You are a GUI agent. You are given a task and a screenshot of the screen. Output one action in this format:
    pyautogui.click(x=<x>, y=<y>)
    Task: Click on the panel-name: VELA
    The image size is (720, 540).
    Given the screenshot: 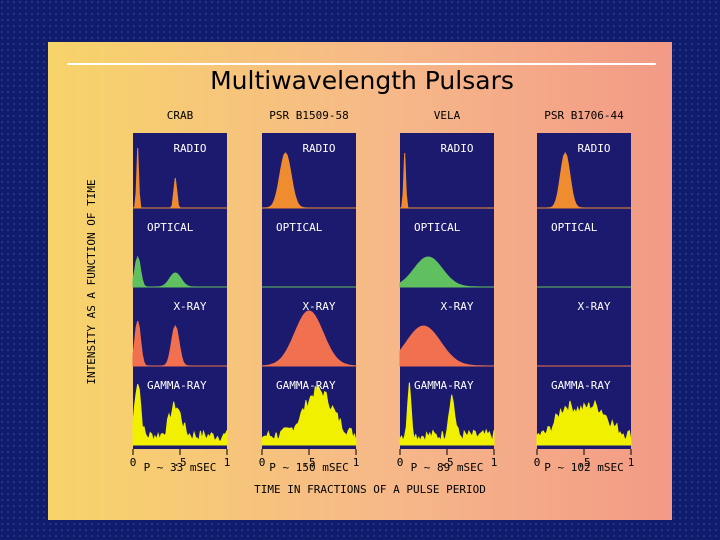 What is the action you would take?
    pyautogui.click(x=447, y=115)
    